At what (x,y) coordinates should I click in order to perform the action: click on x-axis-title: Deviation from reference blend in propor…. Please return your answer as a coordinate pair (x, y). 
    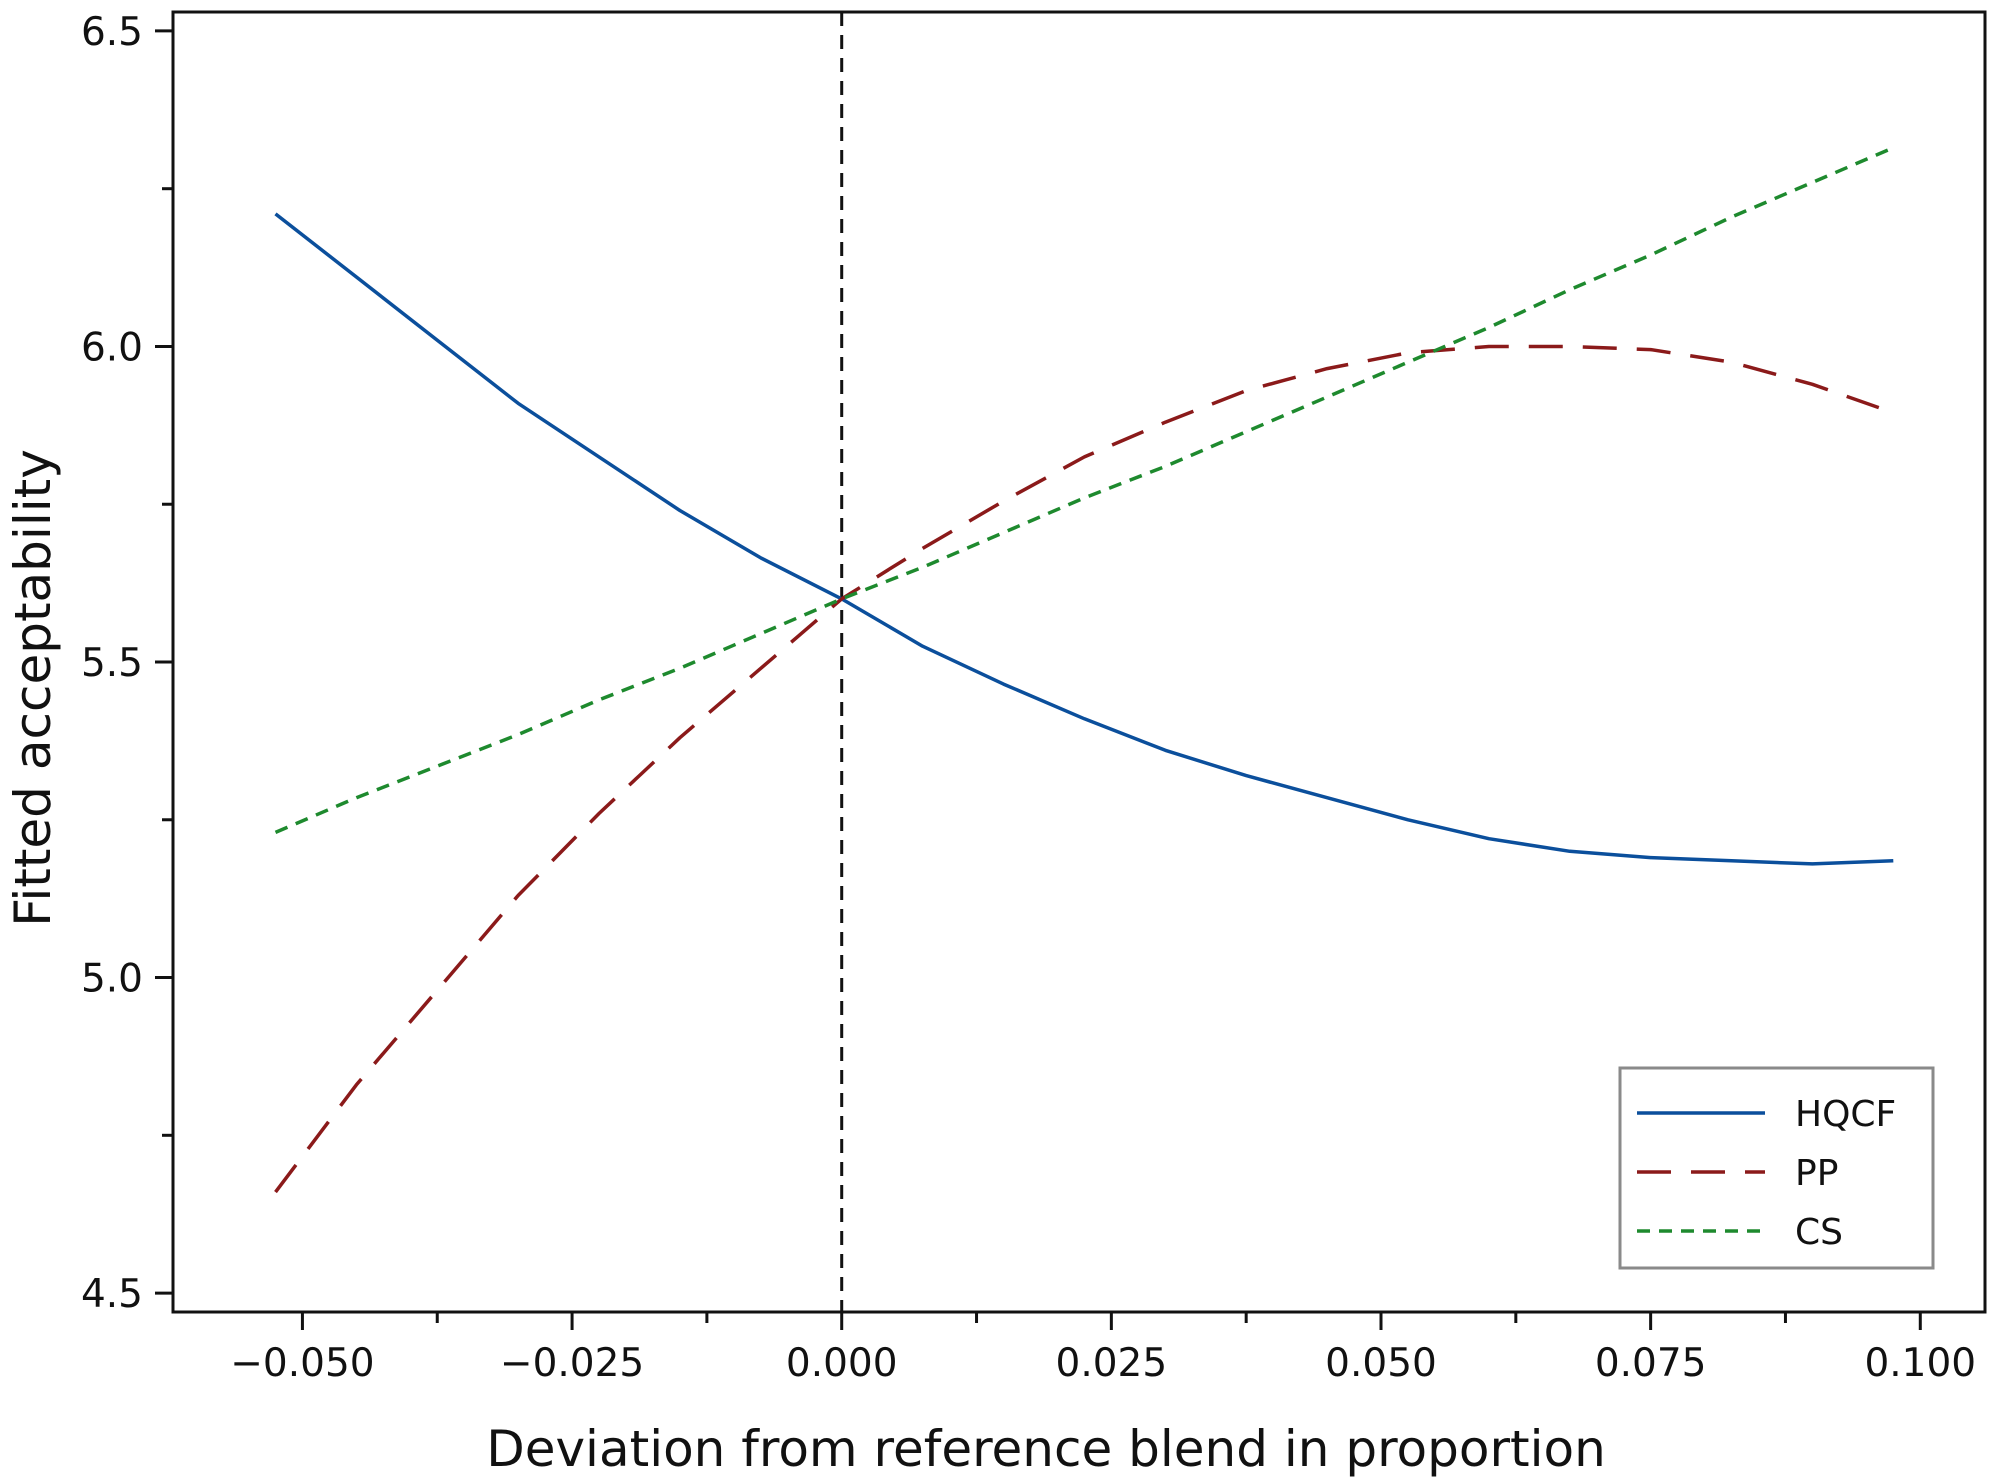
    Looking at the image, I should click on (1046, 1449).